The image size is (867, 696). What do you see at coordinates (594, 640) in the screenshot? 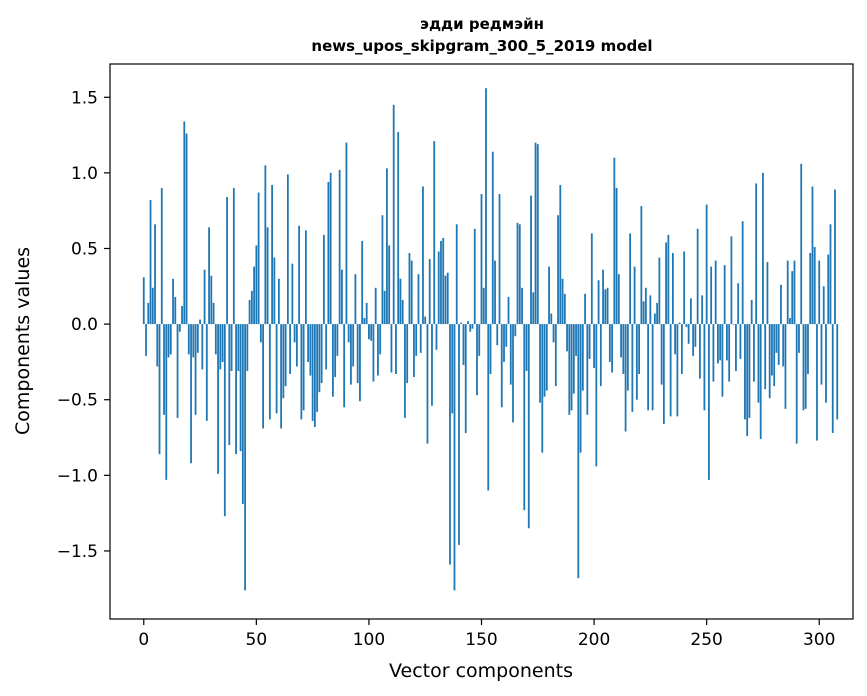
I see `x-tick-label: 200` at bounding box center [594, 640].